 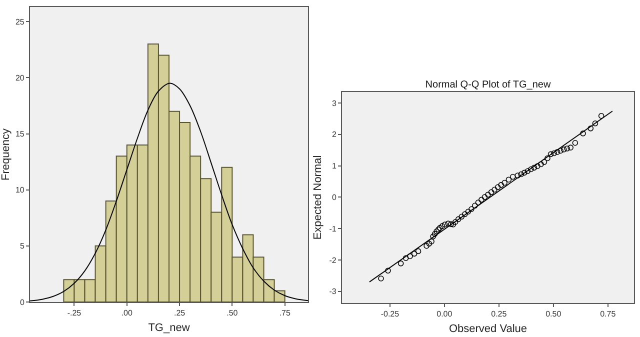 What do you see at coordinates (333, 229) in the screenshot?
I see `y-tick-label: -1` at bounding box center [333, 229].